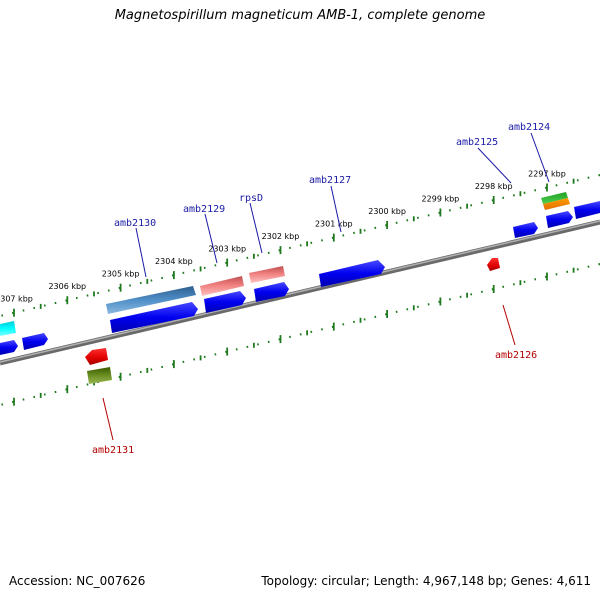 The height and width of the screenshot is (600, 600). I want to click on gene-label-amb2125: amb2125, so click(477, 142).